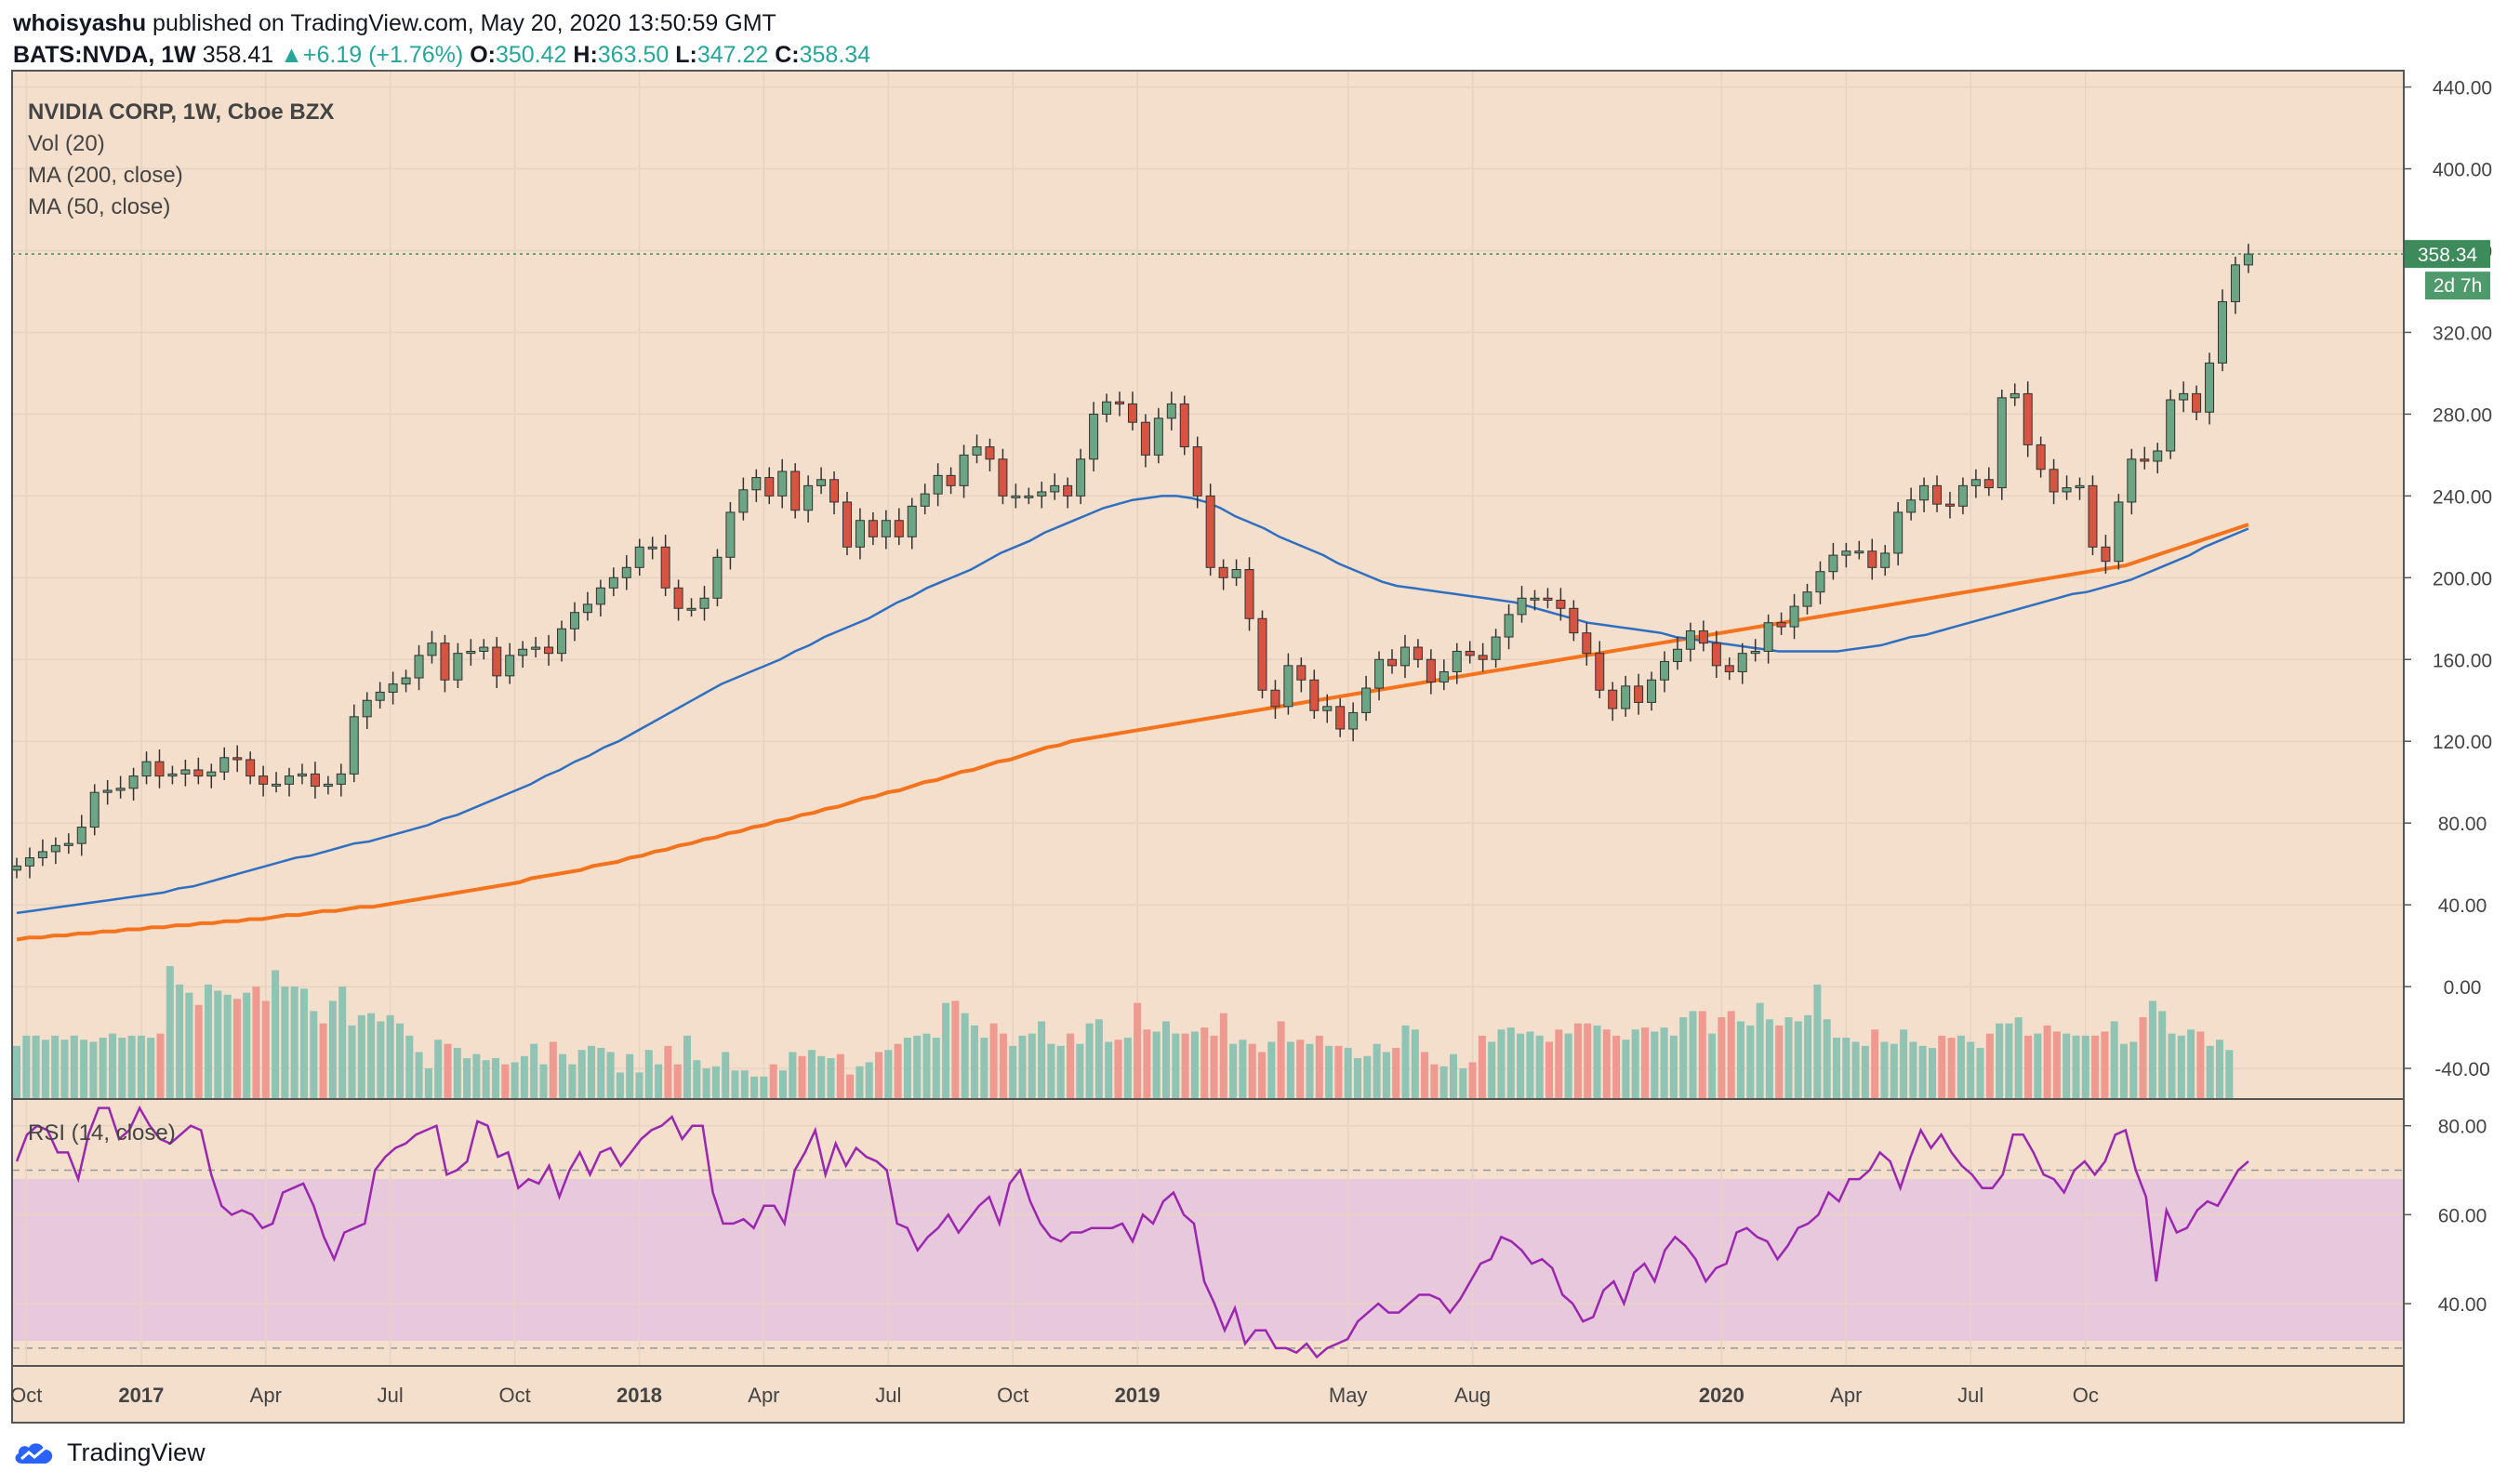  I want to click on time-tick-label: 2020, so click(1721, 1395).